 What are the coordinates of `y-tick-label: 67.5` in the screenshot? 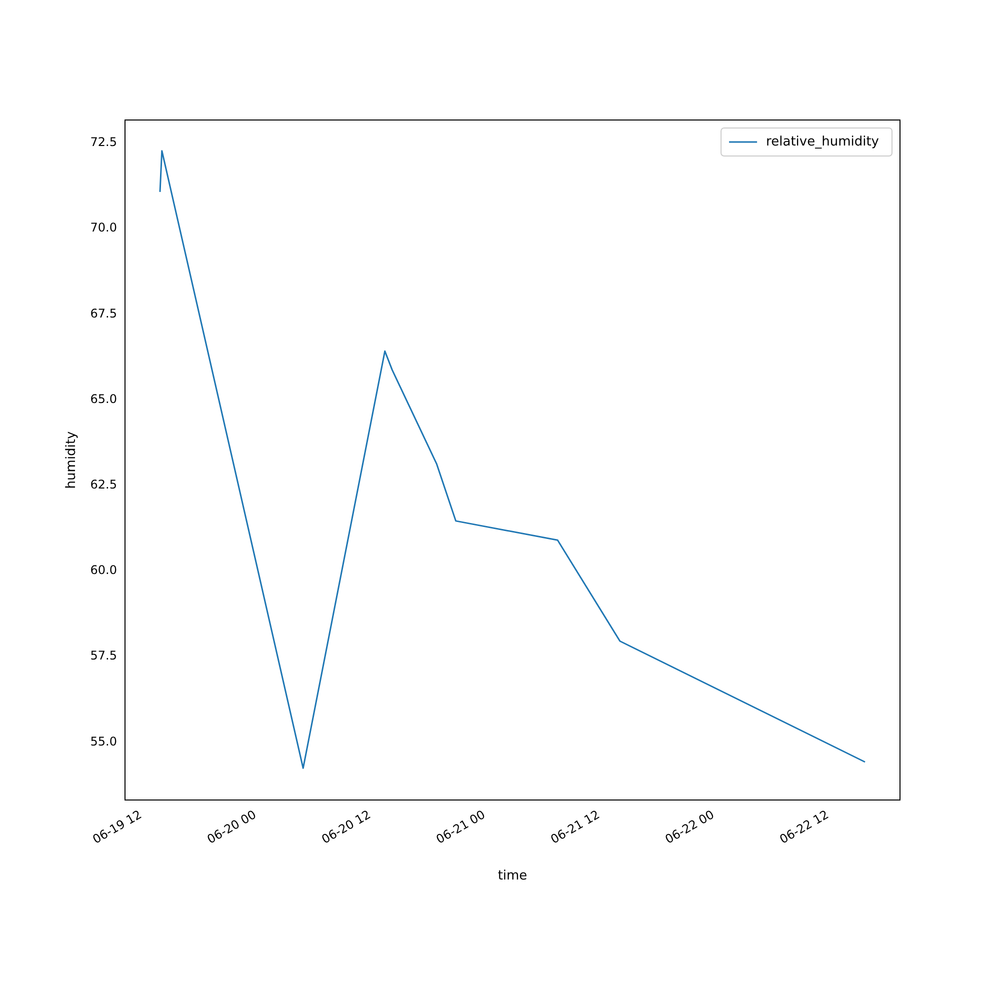 It's located at (103, 313).